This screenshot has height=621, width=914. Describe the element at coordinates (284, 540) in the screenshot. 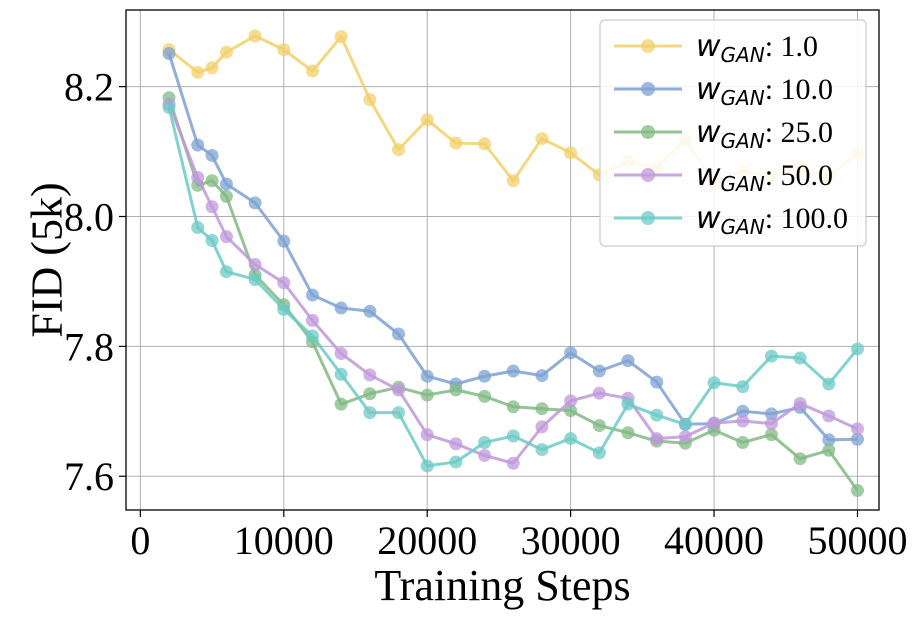

I see `x-tick-label: 10000` at that location.